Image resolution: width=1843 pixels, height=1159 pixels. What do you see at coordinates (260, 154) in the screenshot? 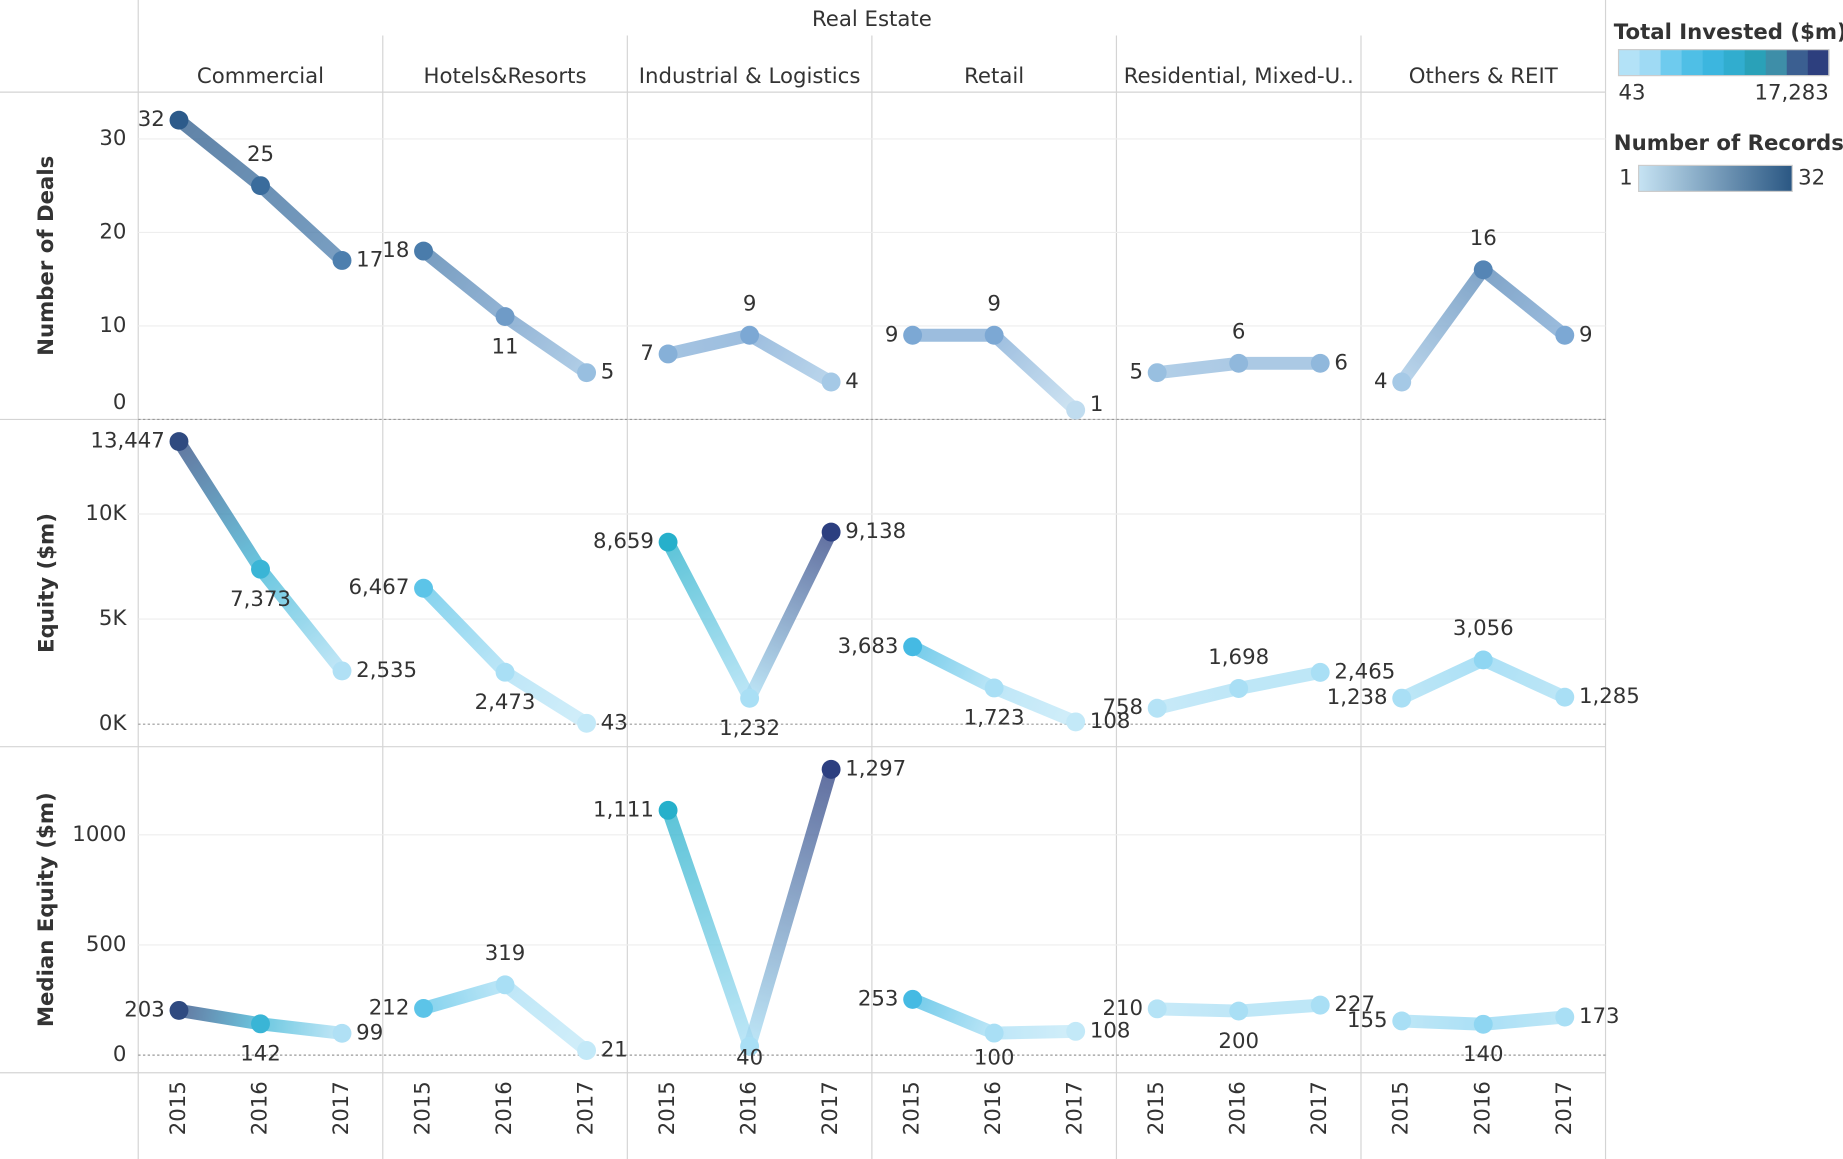
I see `data-label: 25` at bounding box center [260, 154].